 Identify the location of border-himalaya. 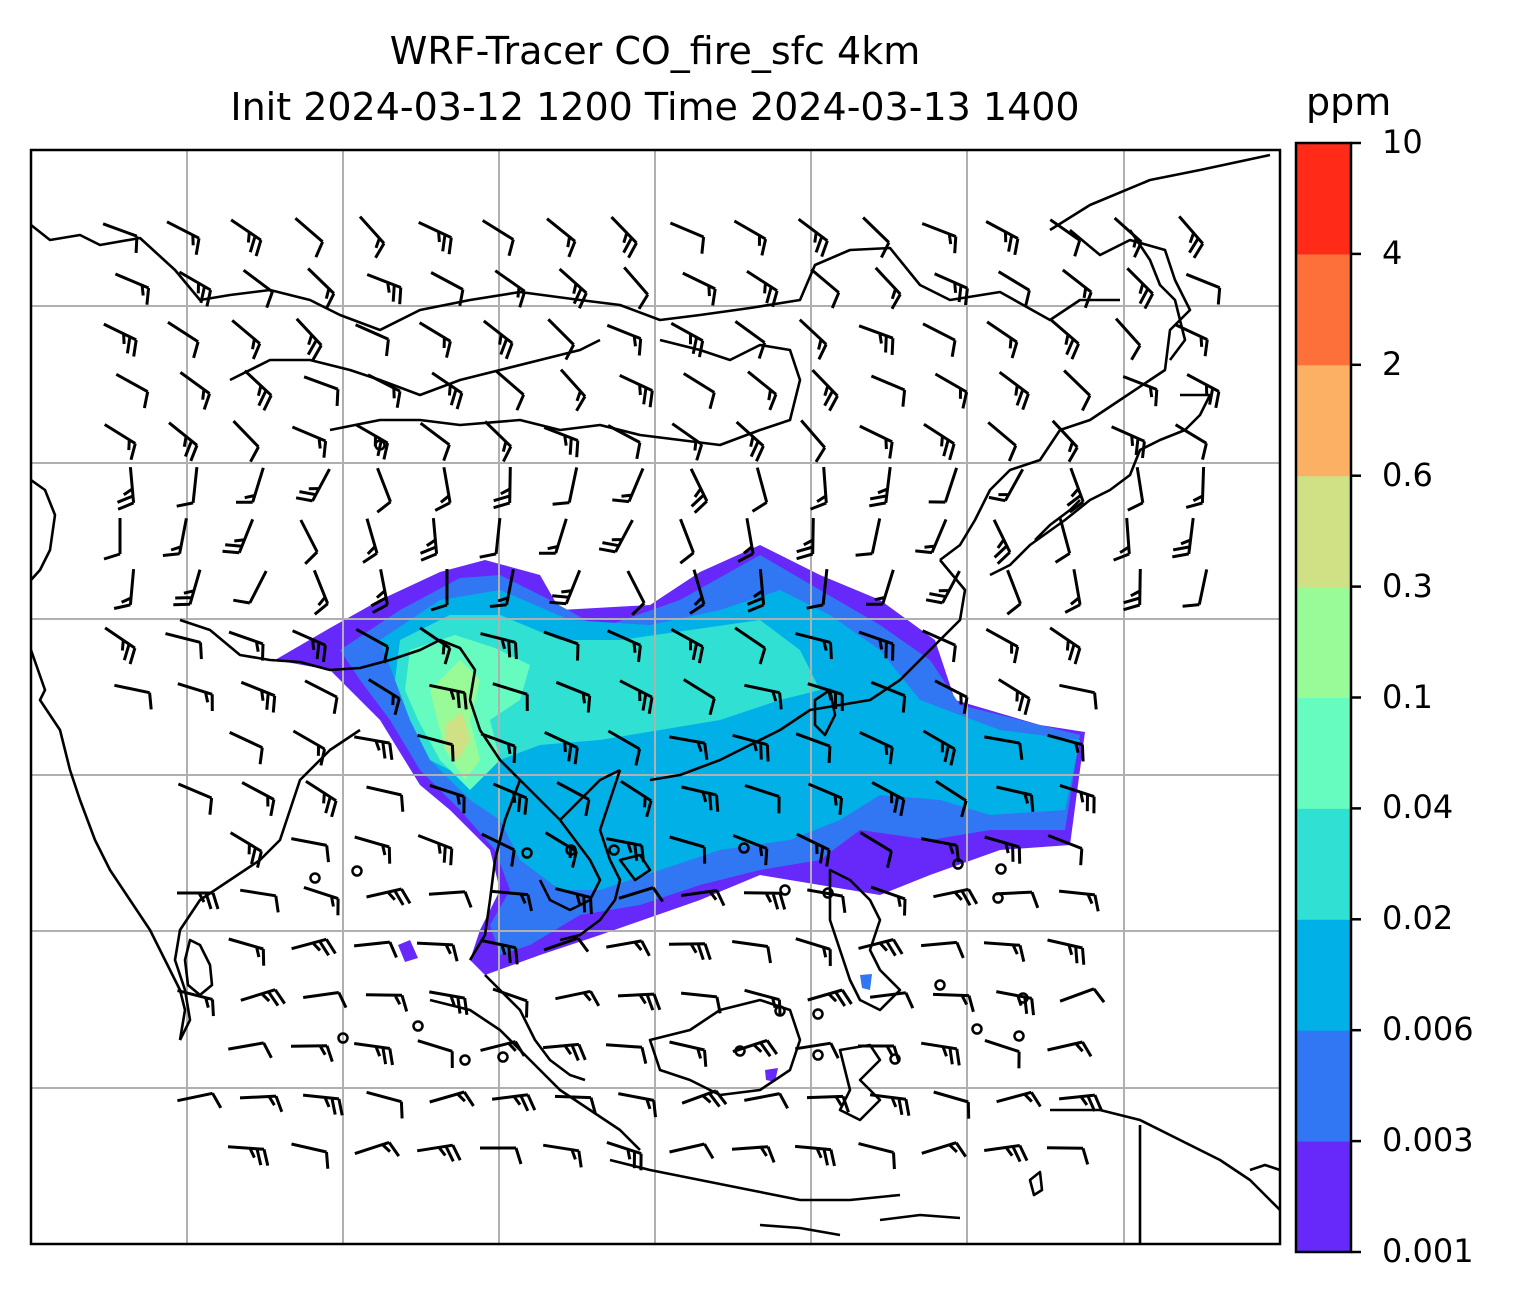
(328, 659).